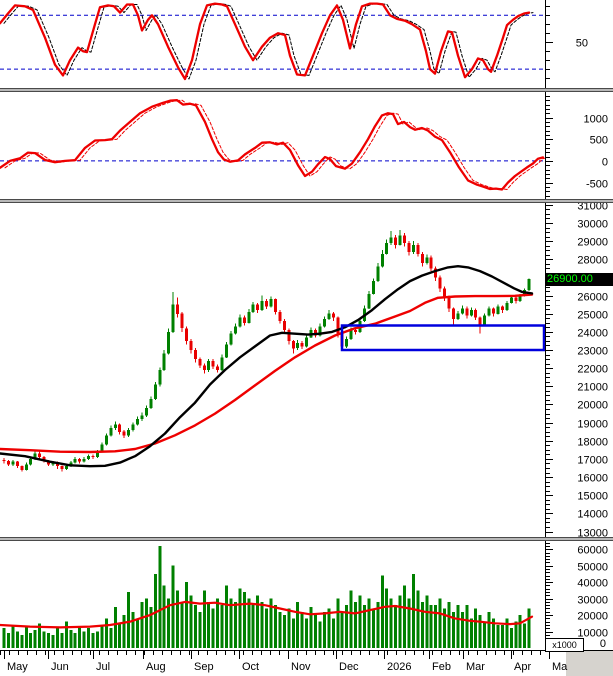 The width and height of the screenshot is (613, 676). What do you see at coordinates (592, 601) in the screenshot?
I see `axis-label: 30000` at bounding box center [592, 601].